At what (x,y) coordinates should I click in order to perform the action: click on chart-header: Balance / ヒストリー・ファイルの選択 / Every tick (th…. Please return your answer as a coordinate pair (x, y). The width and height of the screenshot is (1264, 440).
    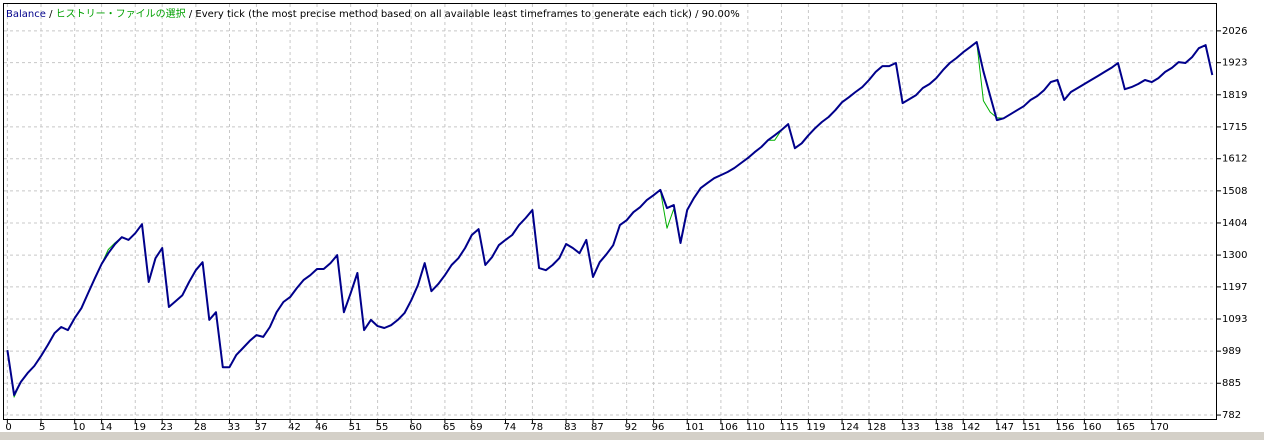
    Looking at the image, I should click on (373, 13).